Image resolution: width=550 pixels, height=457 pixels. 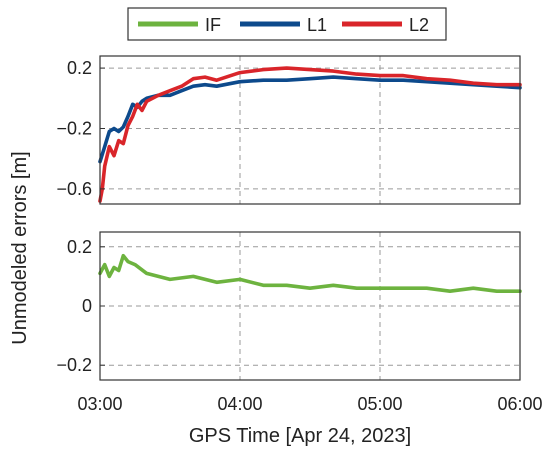 I want to click on top-y-tick-label: −0.6, so click(x=74, y=189).